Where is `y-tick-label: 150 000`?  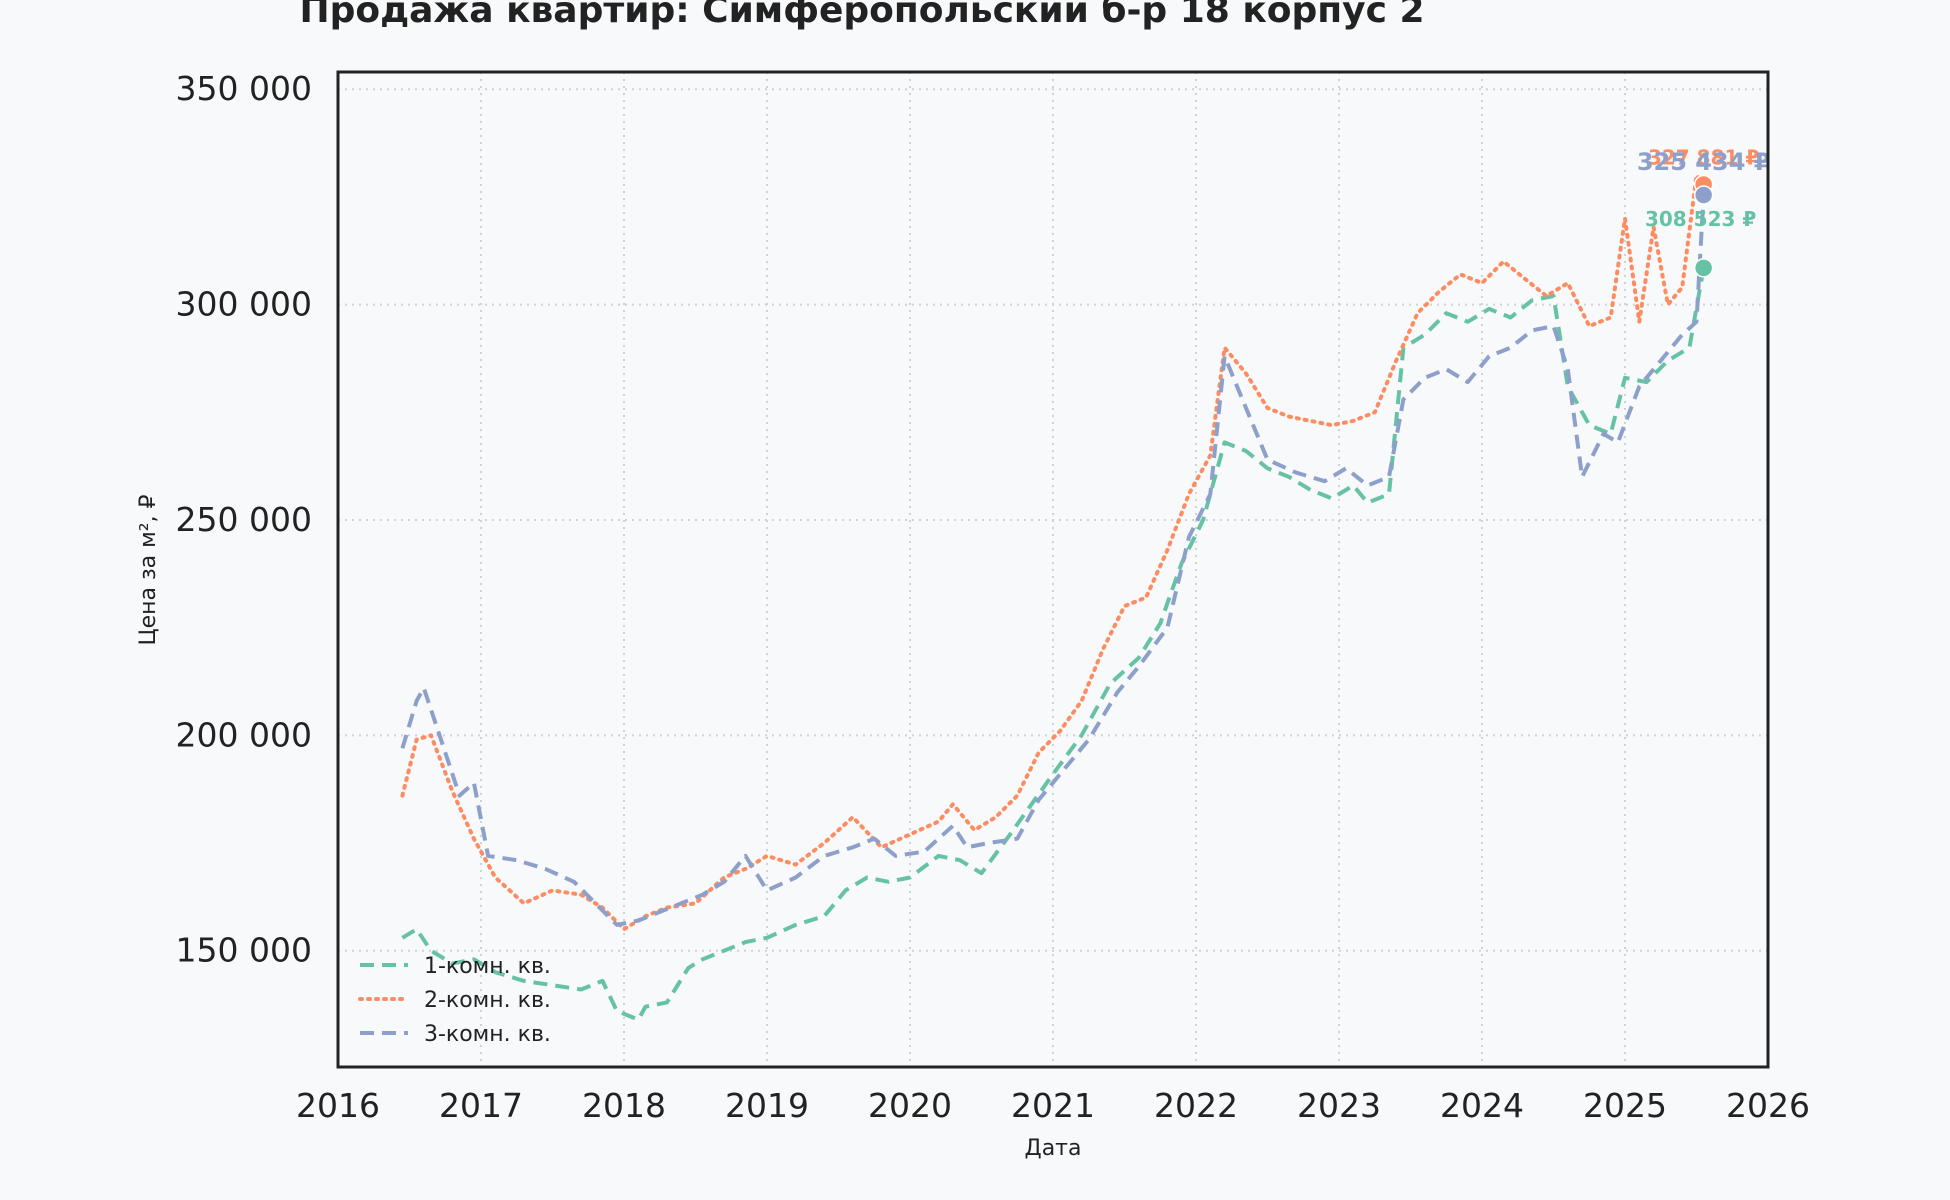 y-tick-label: 150 000 is located at coordinates (244, 950).